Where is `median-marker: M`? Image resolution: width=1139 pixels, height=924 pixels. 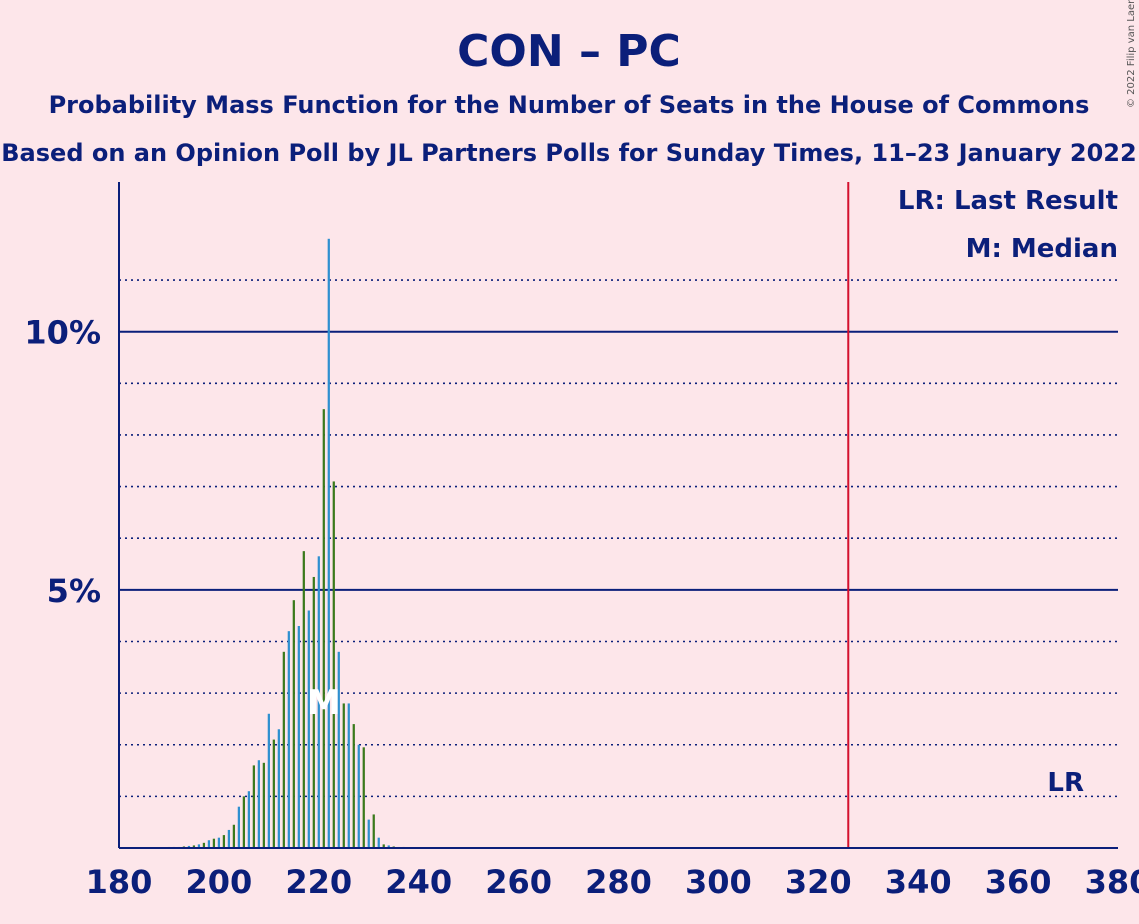 median-marker: M is located at coordinates (324, 703).